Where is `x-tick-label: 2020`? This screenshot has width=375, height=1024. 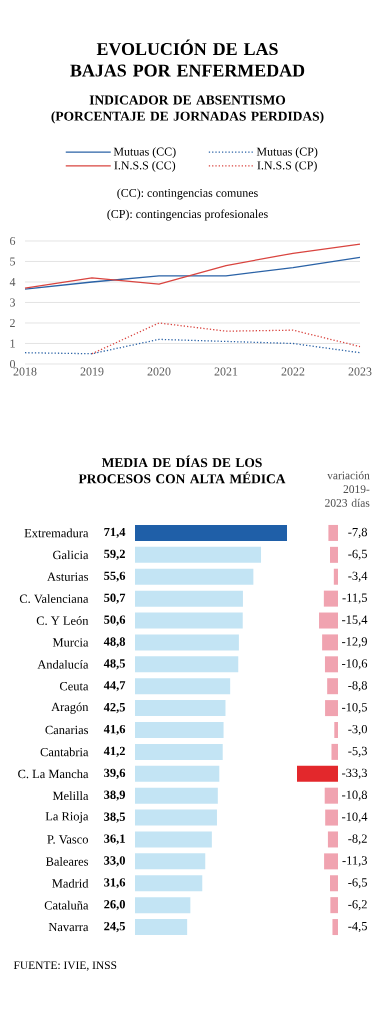
x-tick-label: 2020 is located at coordinates (159, 371).